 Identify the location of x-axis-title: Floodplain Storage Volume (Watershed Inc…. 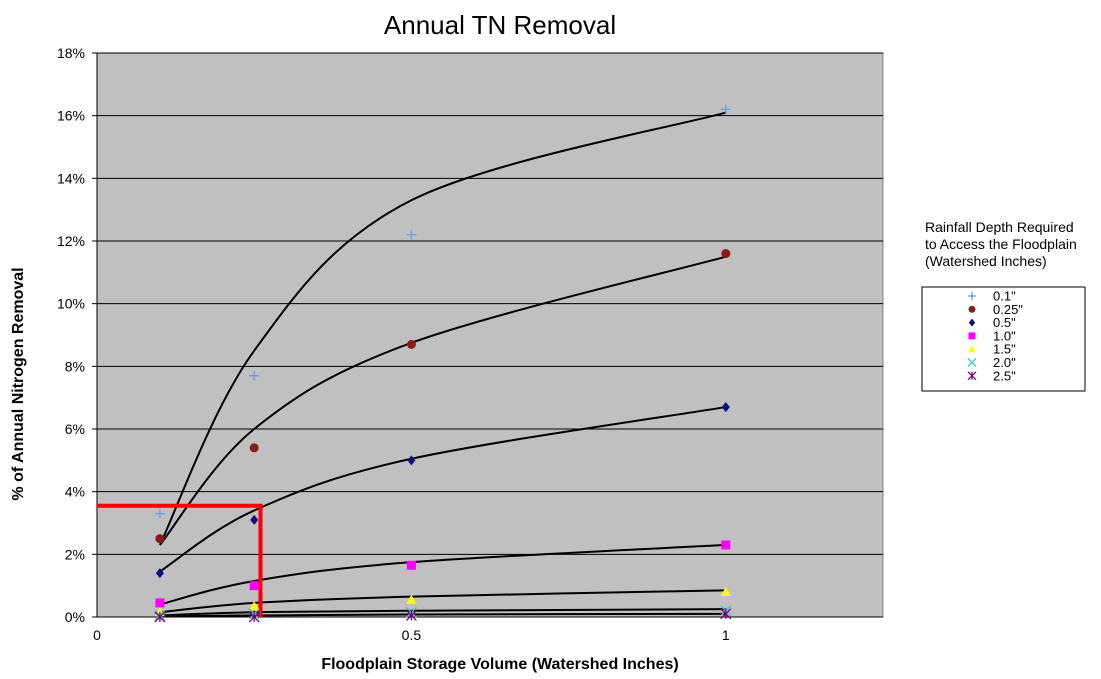
(499, 664).